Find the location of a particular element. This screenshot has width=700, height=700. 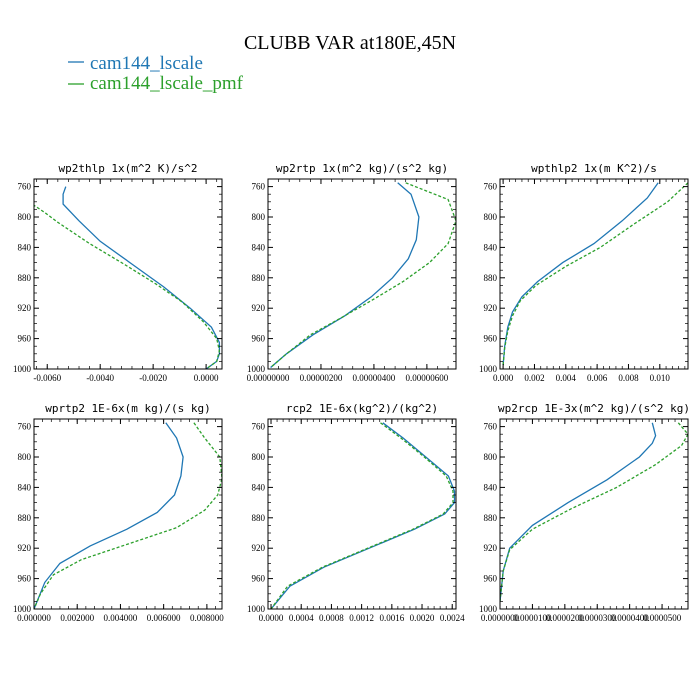

x-tick-label: 0.0004 is located at coordinates (301, 618).